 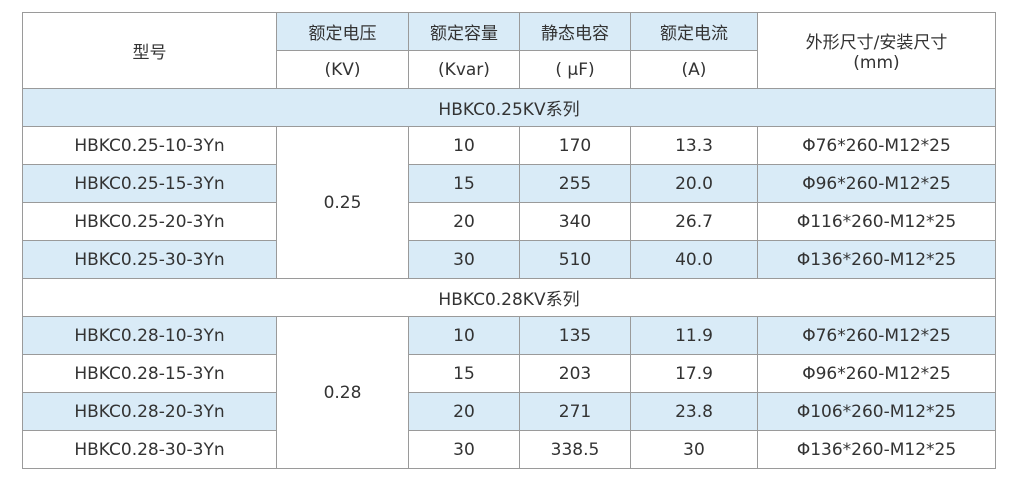 I want to click on data-row: HBKC0.25-30-3Yn 30 510 40.0 Φ136*260-M12*25, so click(x=509, y=259).